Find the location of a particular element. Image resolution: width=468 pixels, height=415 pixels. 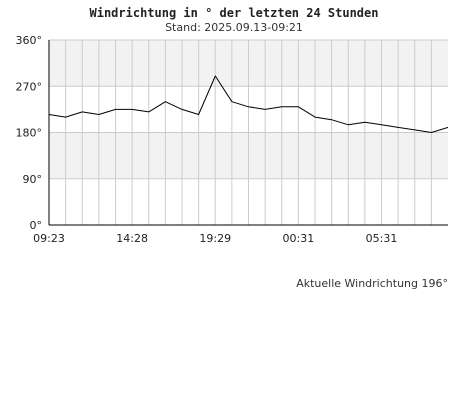

chart-title: Windrichtung in ° der letzten 24 Stunden is located at coordinates (234, 13).